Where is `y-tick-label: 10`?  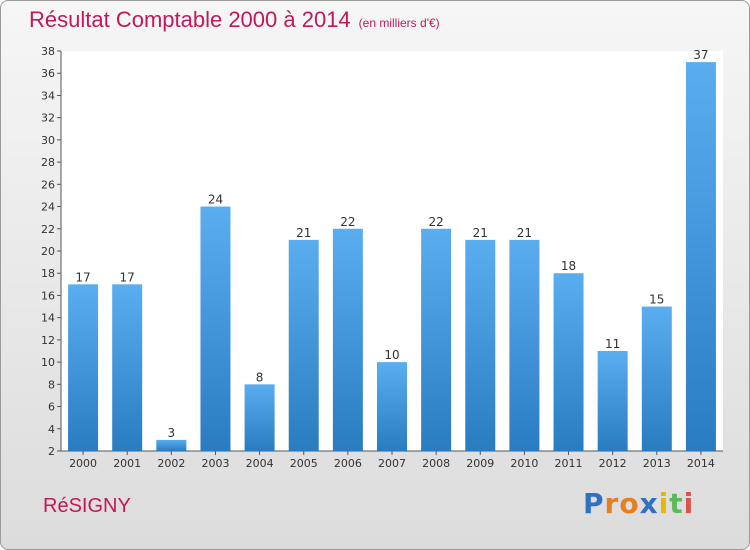
y-tick-label: 10 is located at coordinates (48, 362).